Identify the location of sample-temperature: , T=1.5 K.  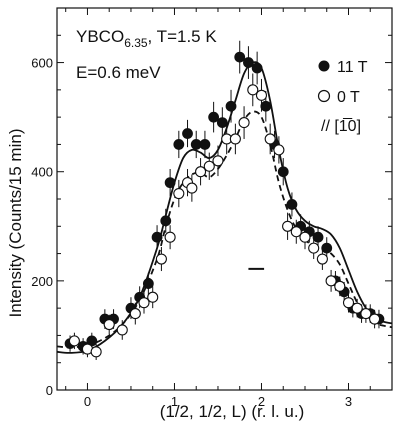
(183, 36).